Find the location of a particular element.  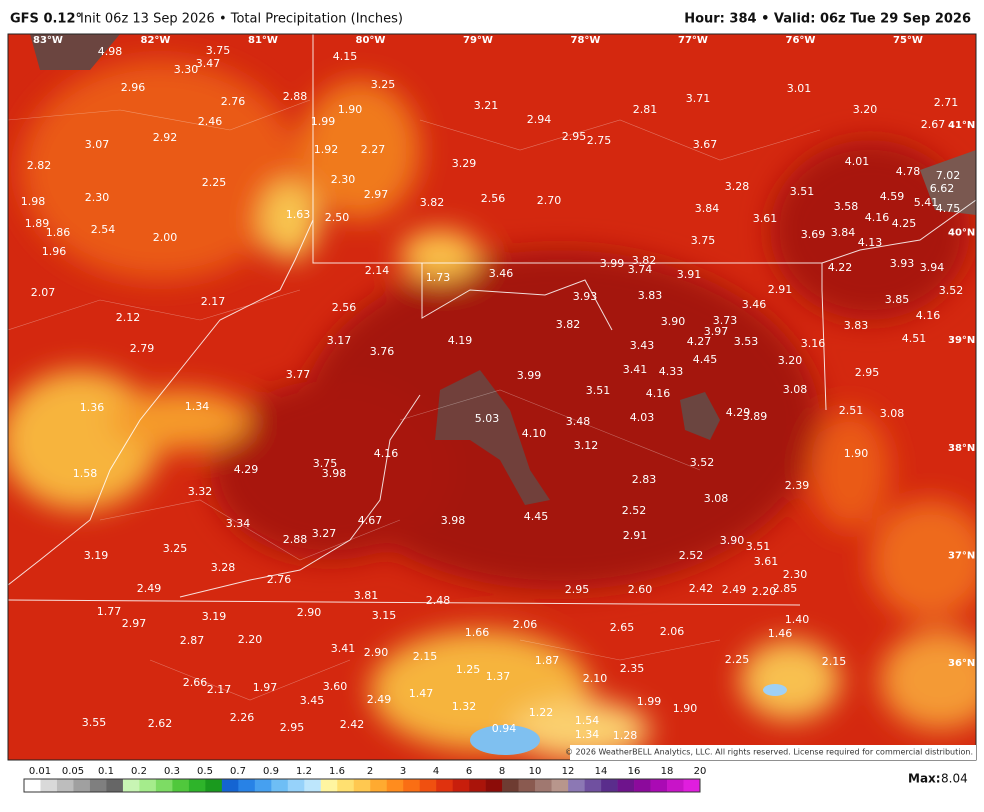

legend-label: 0.5 is located at coordinates (205, 771).